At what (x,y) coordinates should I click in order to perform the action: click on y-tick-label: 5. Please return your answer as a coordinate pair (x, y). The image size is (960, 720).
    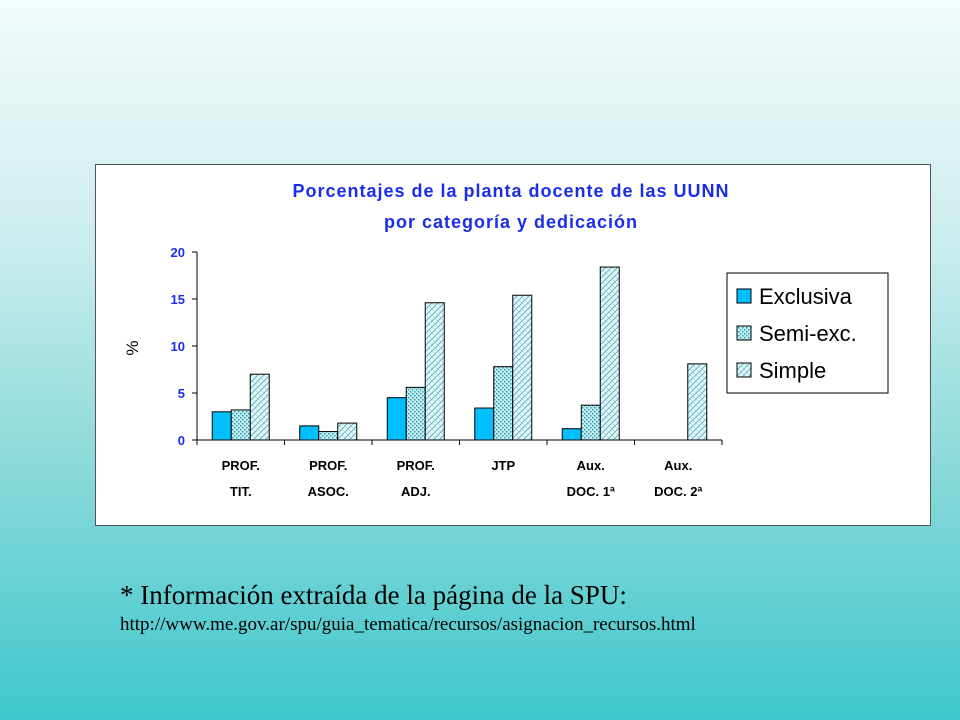
    Looking at the image, I should click on (181, 393).